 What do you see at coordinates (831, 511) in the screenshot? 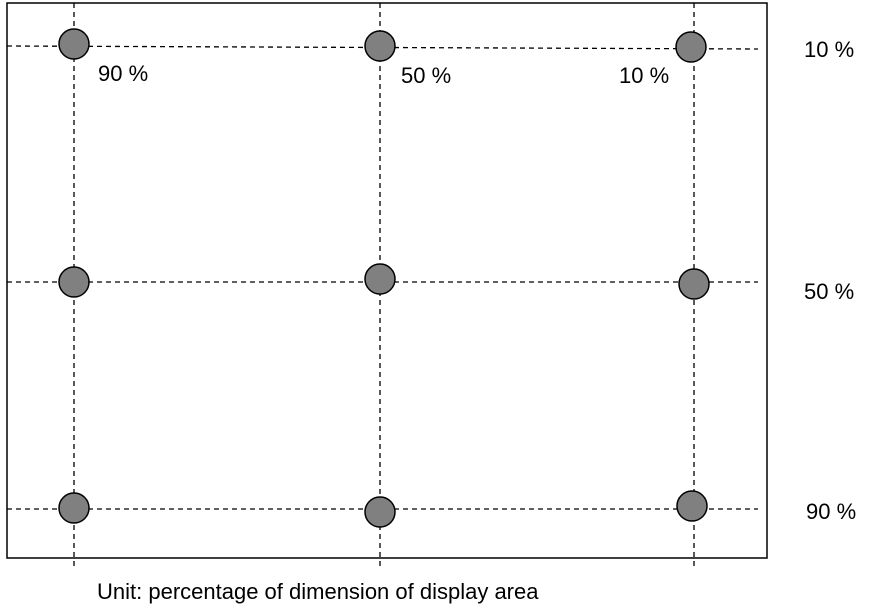
I see `row-label-bottom: 90 %` at bounding box center [831, 511].